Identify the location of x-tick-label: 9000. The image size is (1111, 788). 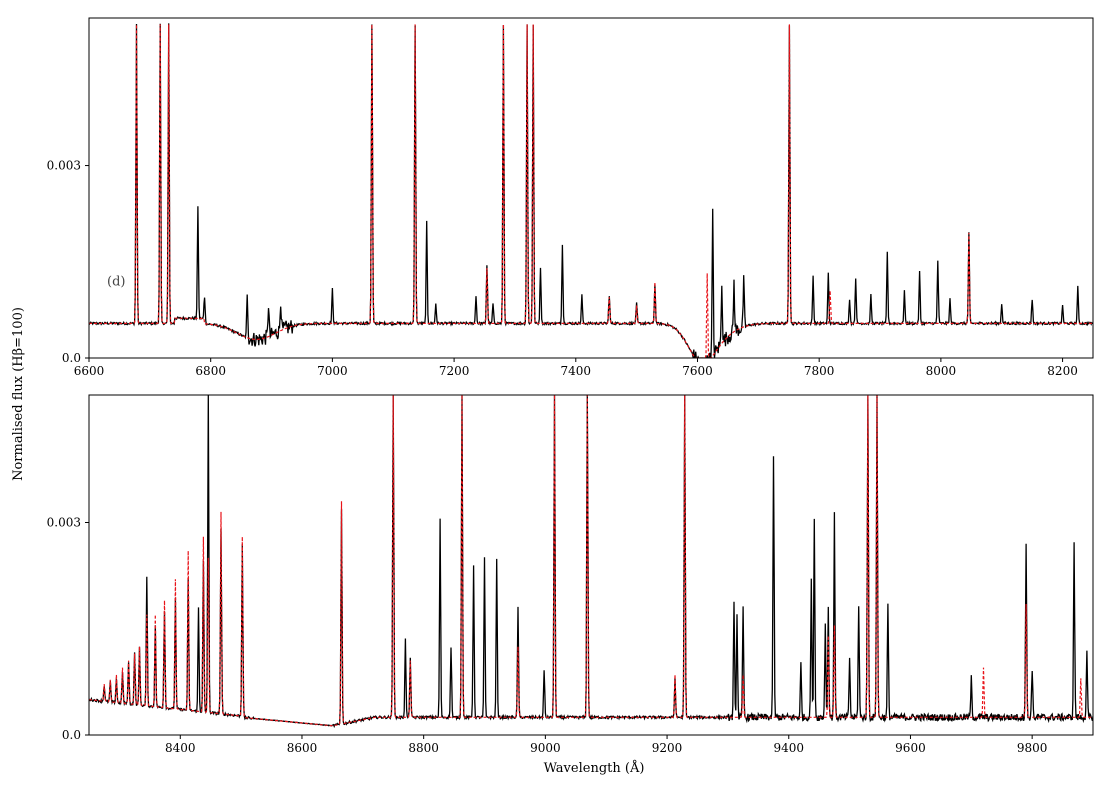
(545, 748).